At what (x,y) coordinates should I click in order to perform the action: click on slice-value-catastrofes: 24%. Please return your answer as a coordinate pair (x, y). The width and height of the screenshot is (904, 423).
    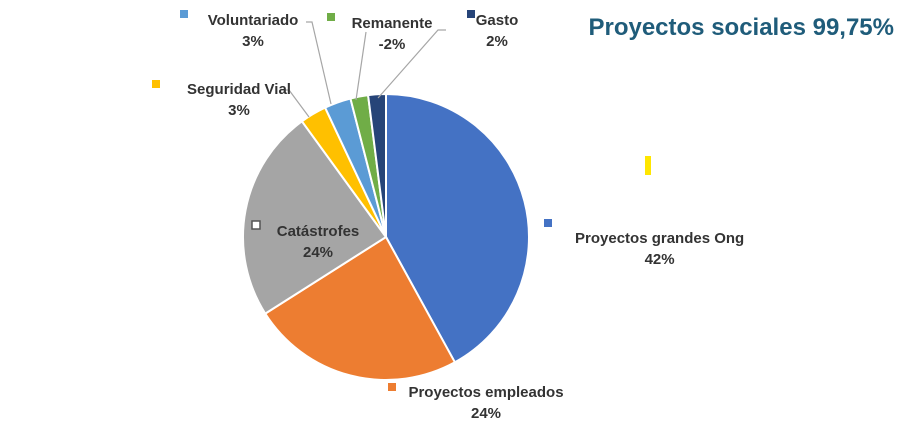
    Looking at the image, I should click on (318, 252).